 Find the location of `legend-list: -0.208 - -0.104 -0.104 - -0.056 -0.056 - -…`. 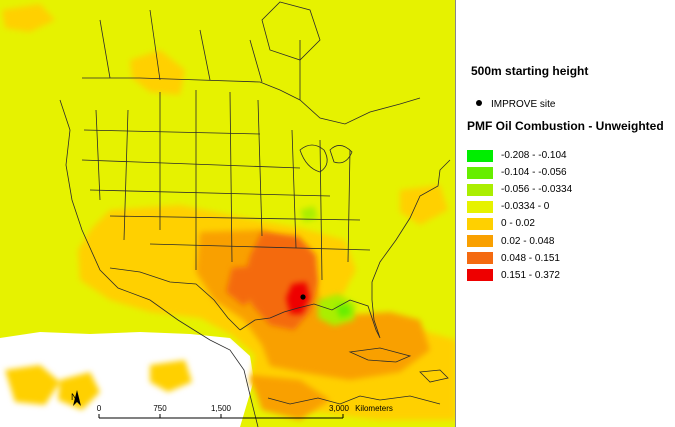

legend-list: -0.208 - -0.104 -0.104 - -0.056 -0.056 - -… is located at coordinates (519, 215).